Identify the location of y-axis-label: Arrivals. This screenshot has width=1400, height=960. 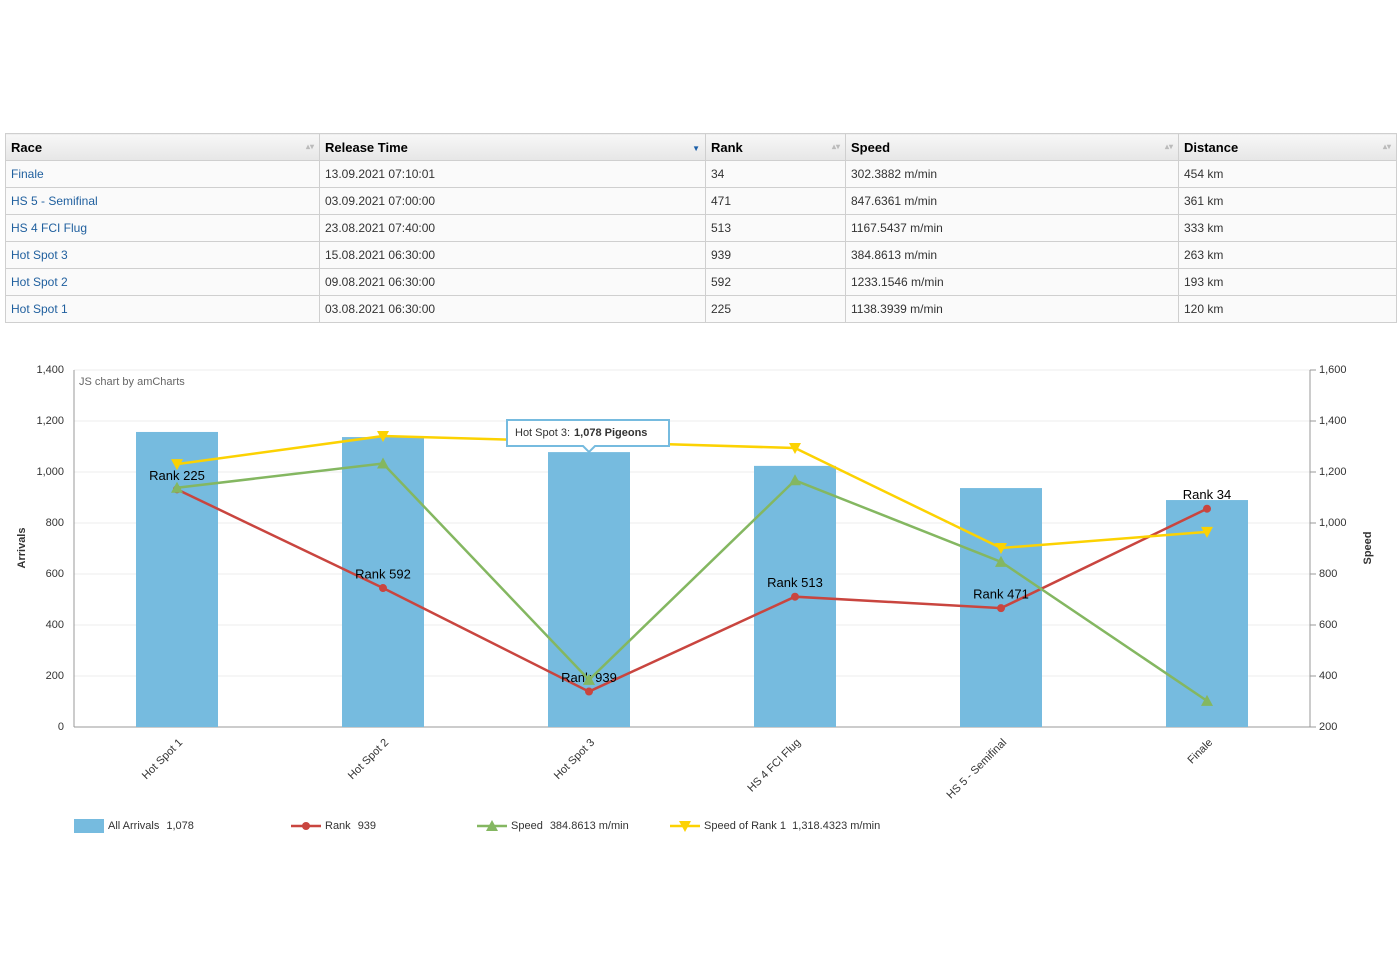
(22, 548).